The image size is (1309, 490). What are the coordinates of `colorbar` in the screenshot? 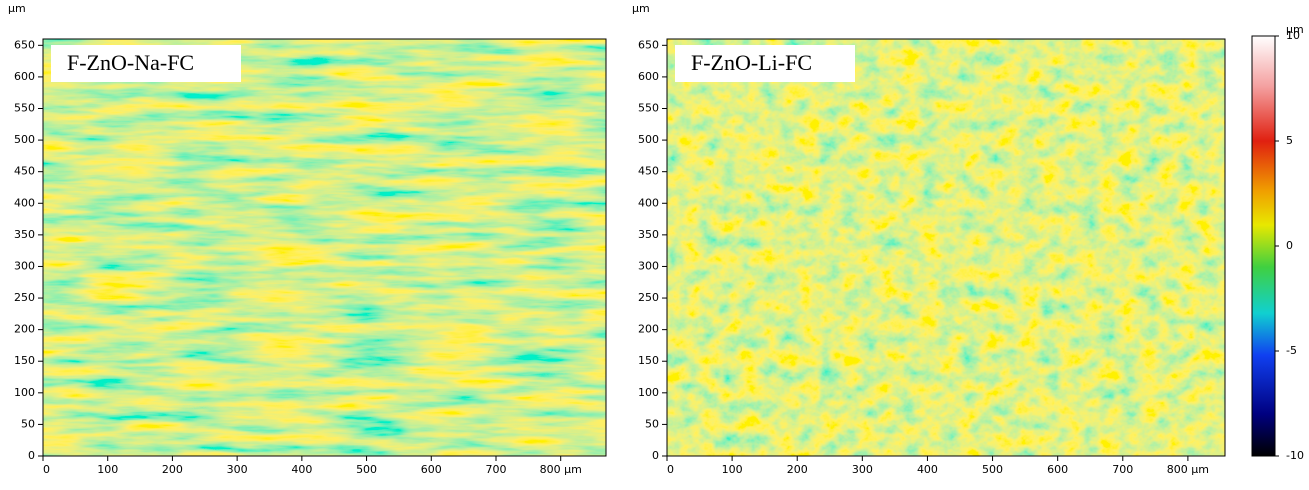 It's located at (1263, 246).